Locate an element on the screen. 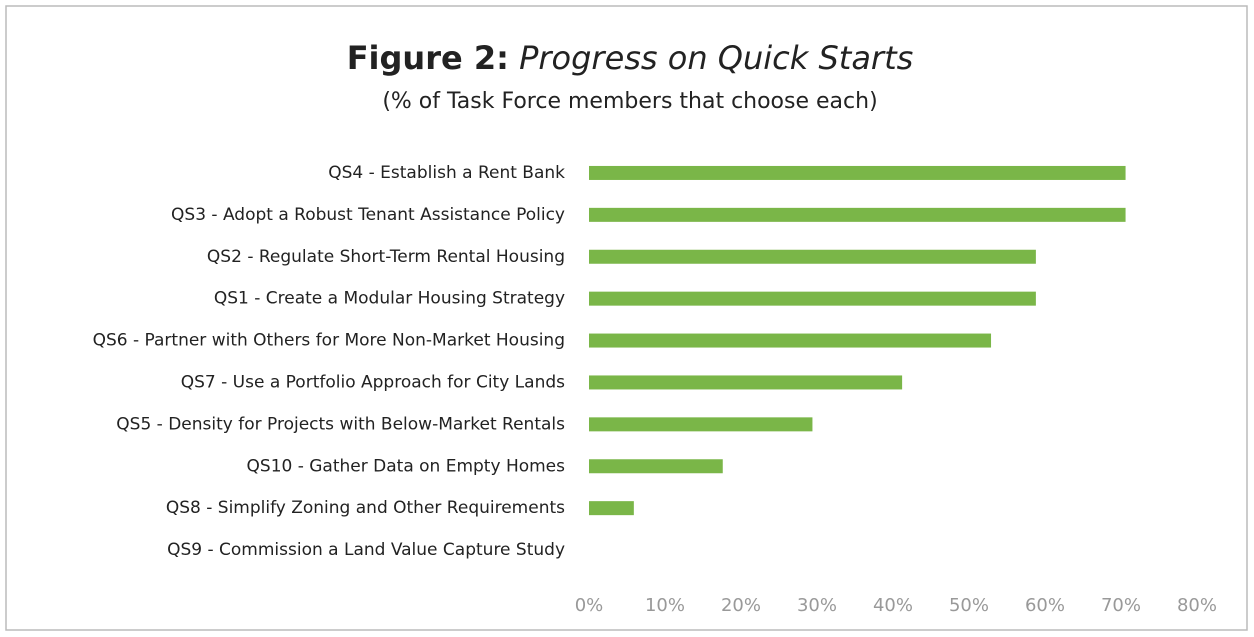  x-tick-label: 10% is located at coordinates (665, 605).